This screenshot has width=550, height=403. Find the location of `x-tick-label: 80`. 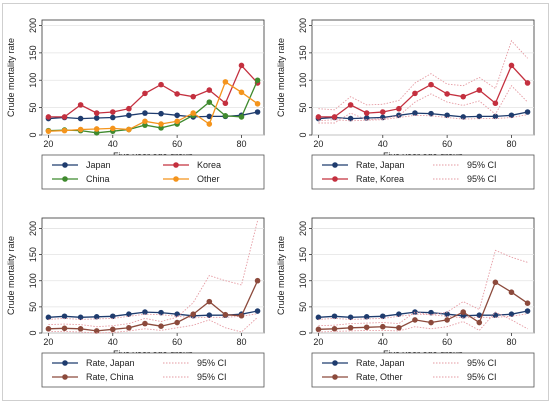

x-tick-label: 80 is located at coordinates (241, 144).